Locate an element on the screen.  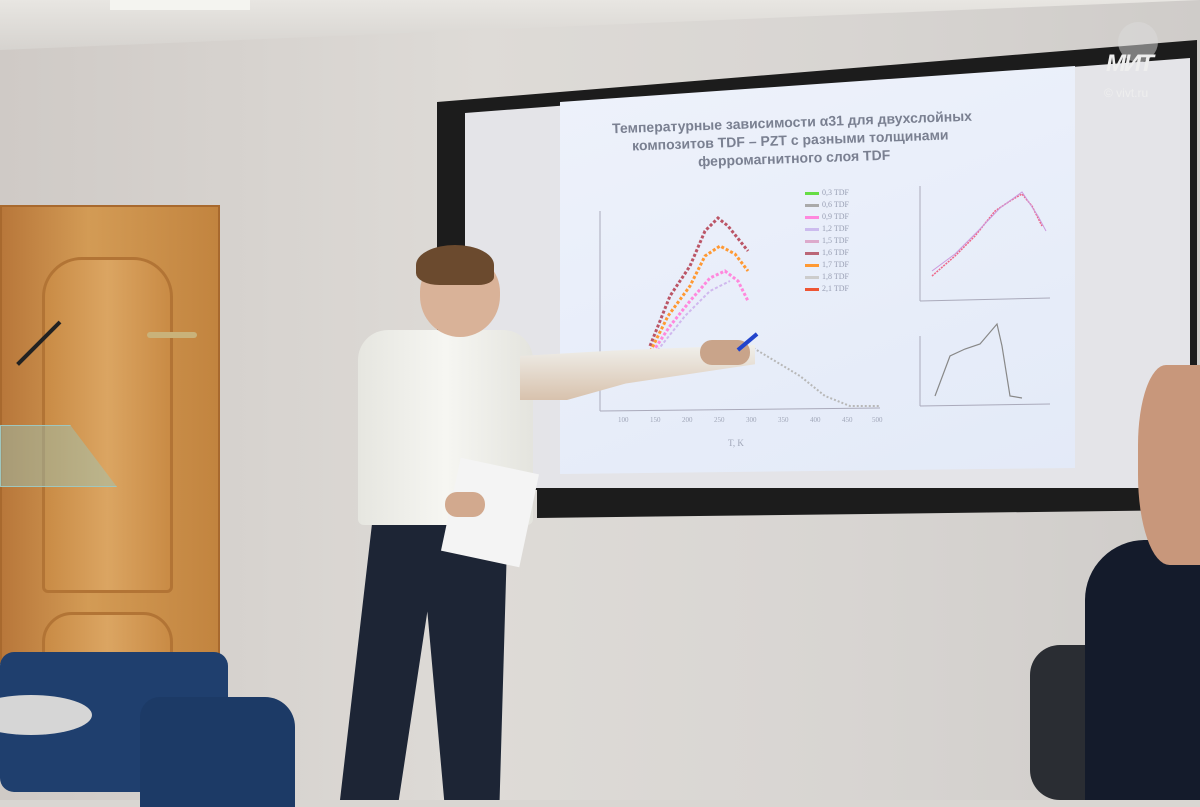
door-handle is located at coordinates (172, 335).